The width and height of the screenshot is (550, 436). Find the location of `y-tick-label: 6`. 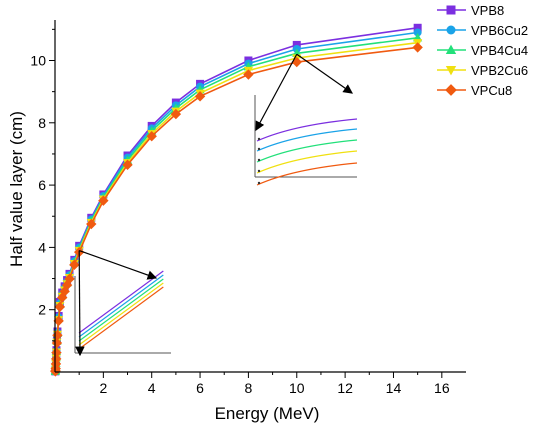

y-tick-label: 6 is located at coordinates (42, 185).